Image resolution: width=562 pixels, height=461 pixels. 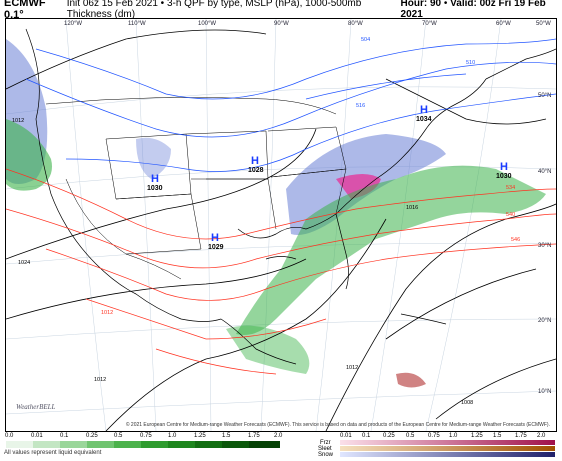 What do you see at coordinates (421, 4) in the screenshot?
I see `forecast-hour: Hour: 90` at bounding box center [421, 4].